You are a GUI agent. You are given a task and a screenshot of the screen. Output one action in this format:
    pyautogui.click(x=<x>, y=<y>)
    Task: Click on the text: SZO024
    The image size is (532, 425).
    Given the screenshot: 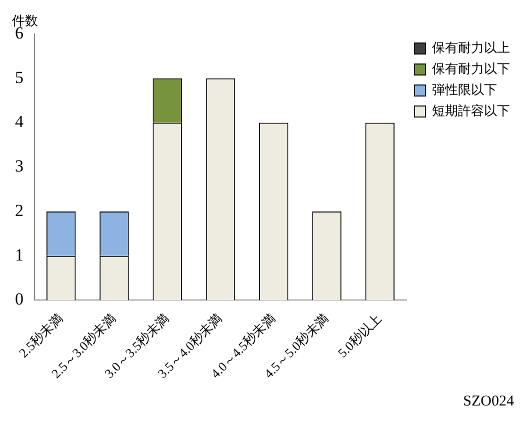 What is the action you would take?
    pyautogui.click(x=488, y=401)
    